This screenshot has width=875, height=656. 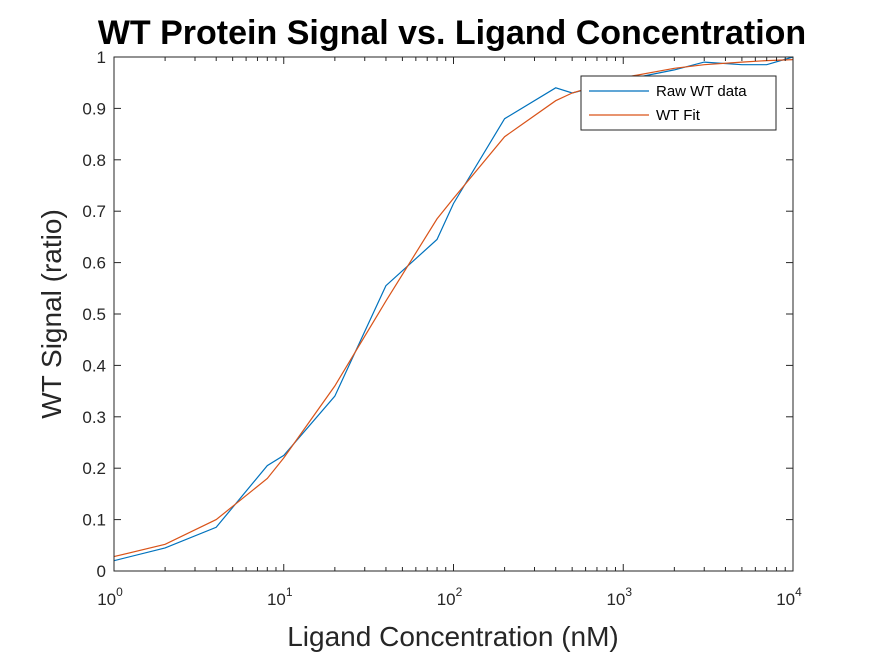 I want to click on y-tick-label: 0.1, so click(x=94, y=520).